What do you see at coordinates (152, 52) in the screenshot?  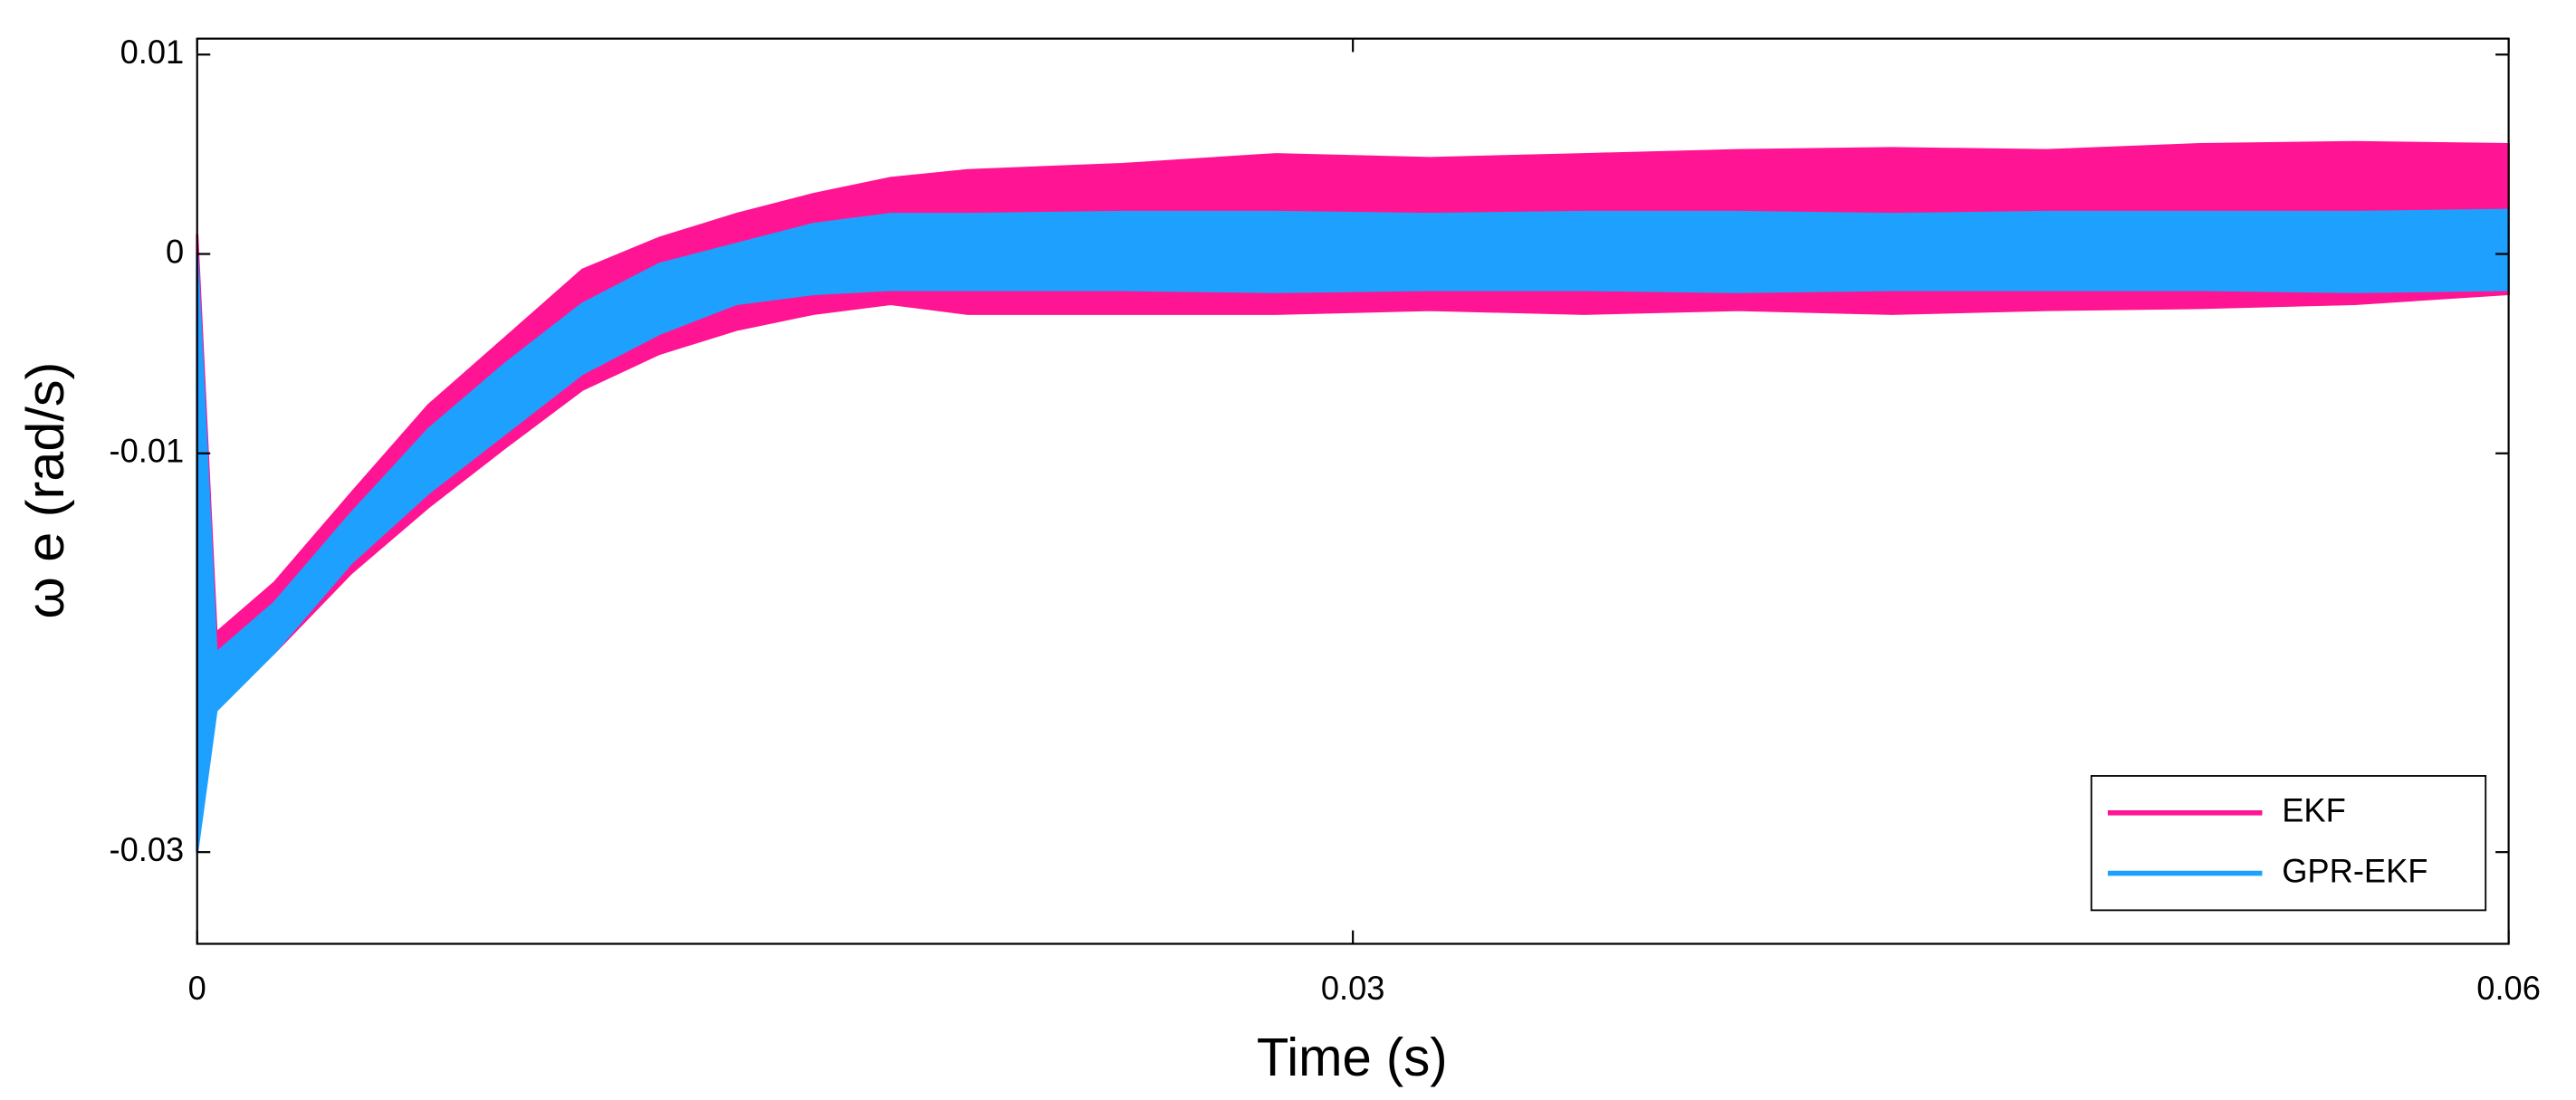 I see `y-tick-label: 0.01` at bounding box center [152, 52].